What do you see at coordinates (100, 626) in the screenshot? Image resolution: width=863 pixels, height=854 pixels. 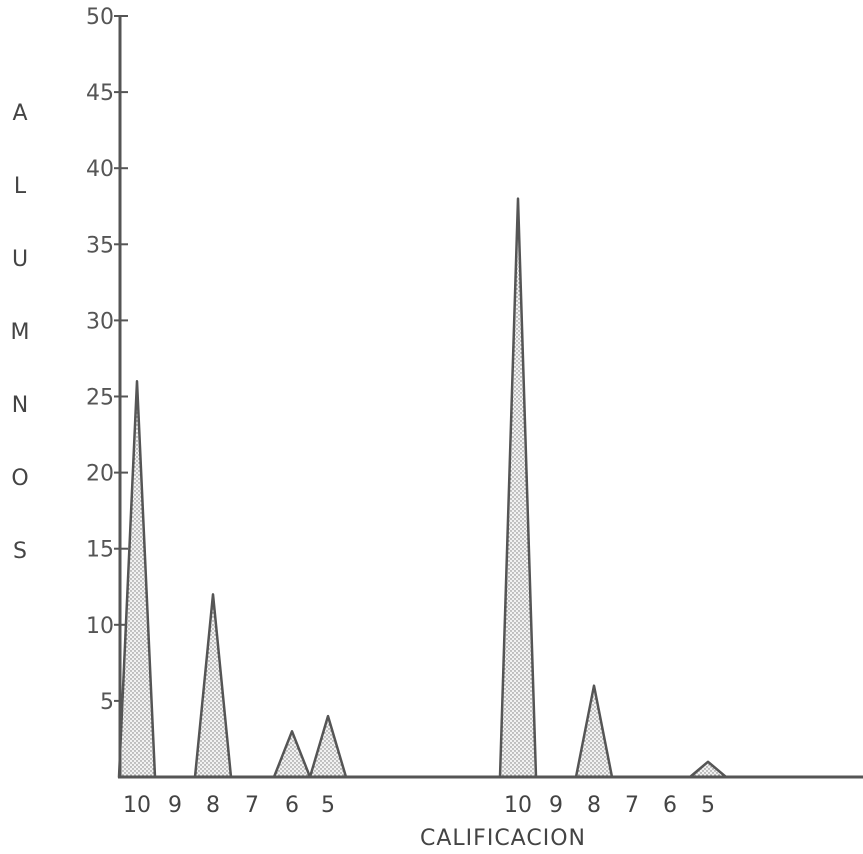 I see `y-tick-label: 10` at bounding box center [100, 626].